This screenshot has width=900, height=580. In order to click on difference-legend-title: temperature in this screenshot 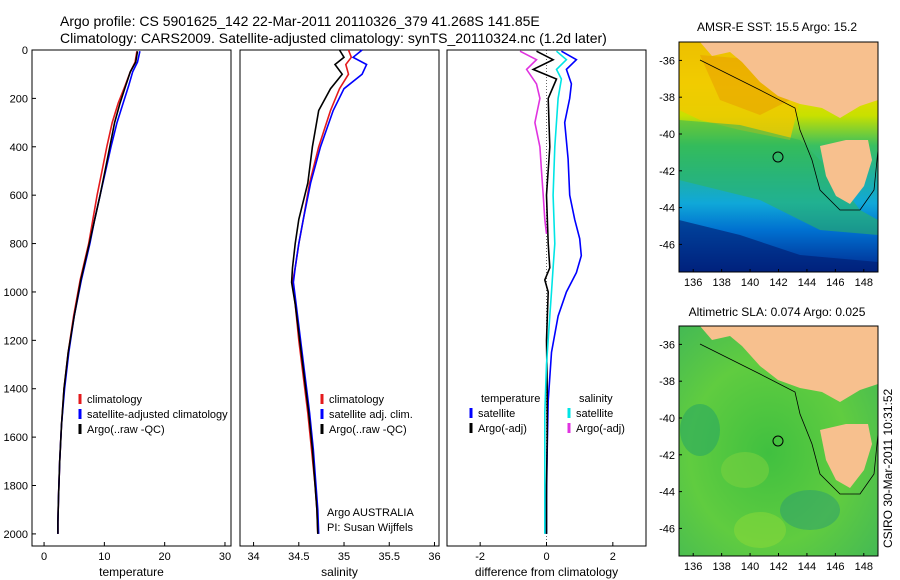, I will do `click(510, 399)`.